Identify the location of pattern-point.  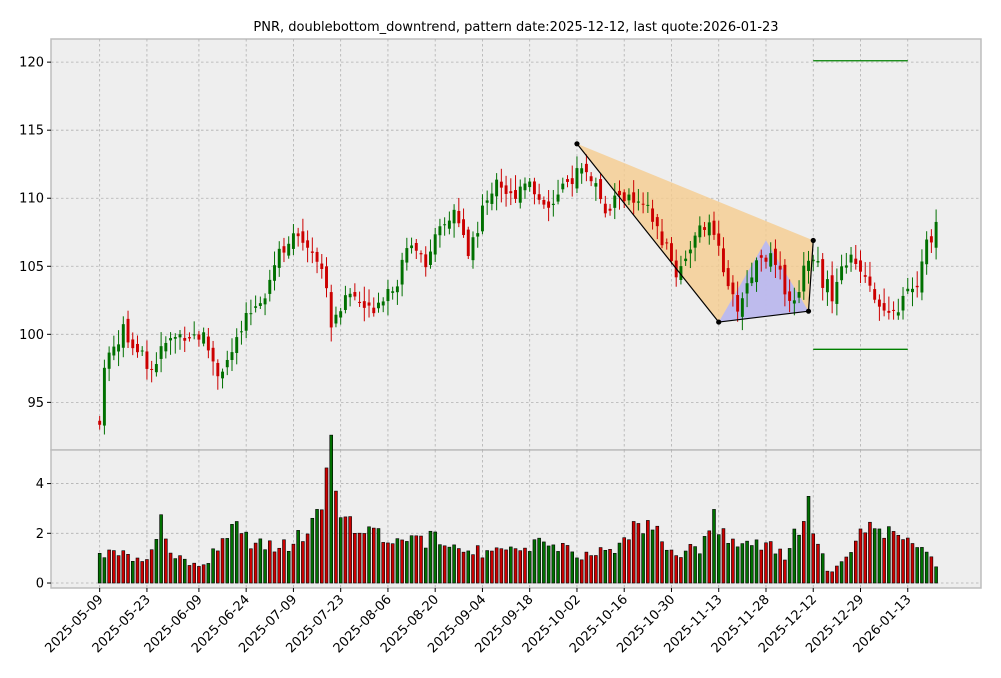
(577, 144).